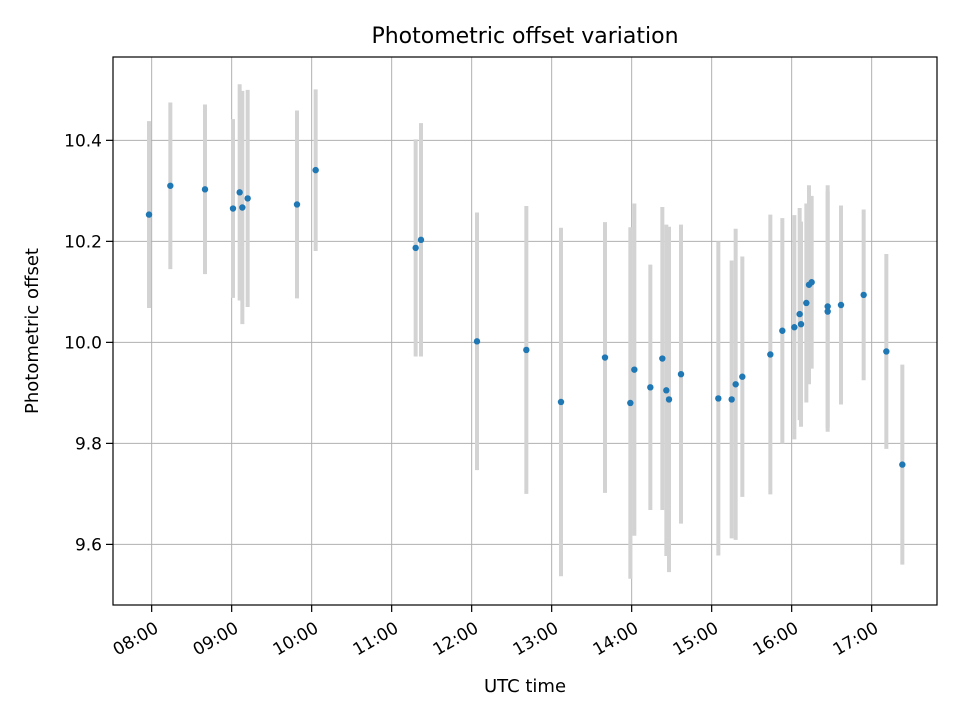 The image size is (960, 720). Describe the element at coordinates (83, 141) in the screenshot. I see `y-tick-label: 10.4` at that location.